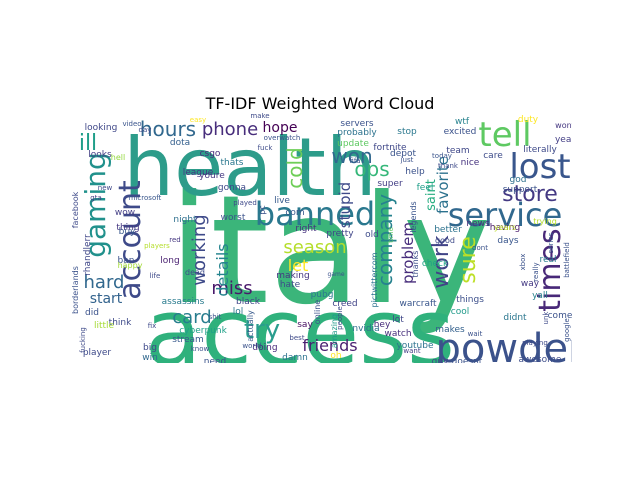 The image size is (640, 480). What do you see at coordinates (320, 103) in the screenshot?
I see `chart-title: TF-IDF Weighted Word Cloud` at bounding box center [320, 103].